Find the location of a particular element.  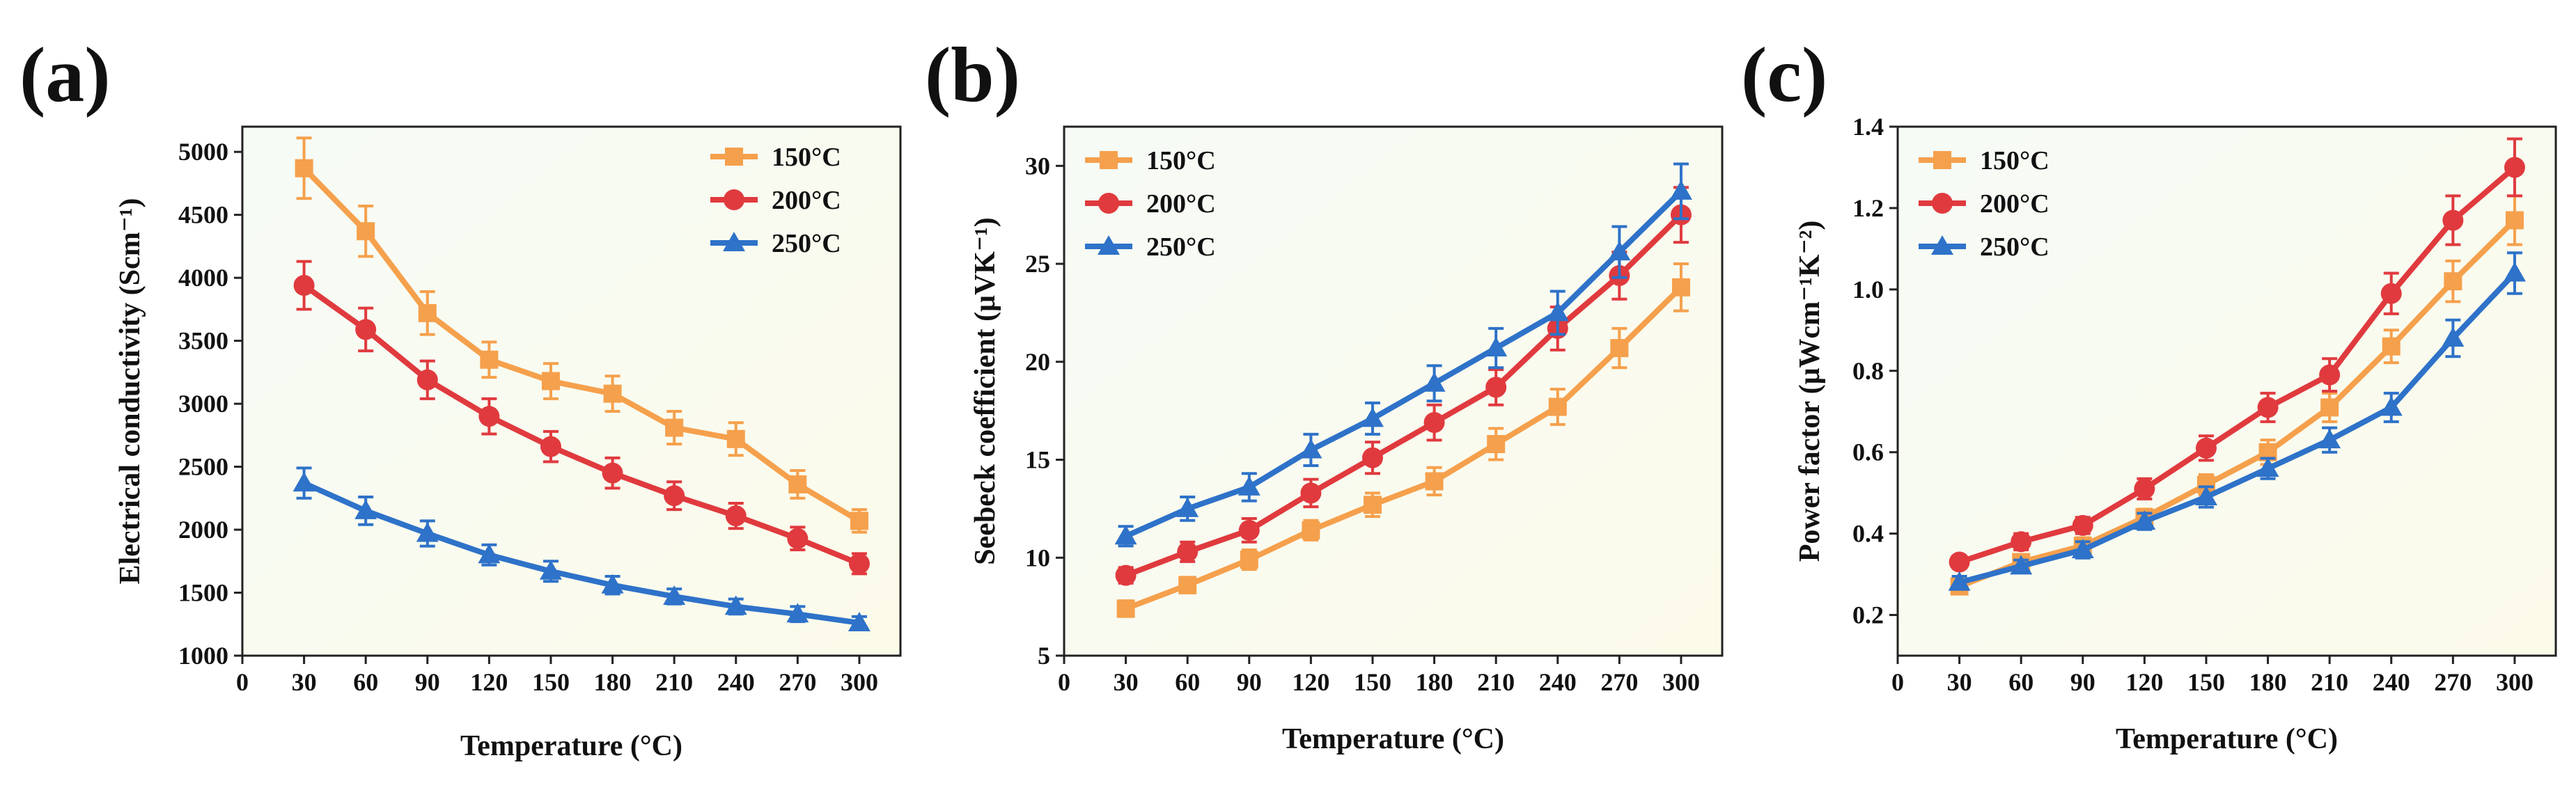

panel-a-legend-item-0: 150°C is located at coordinates (776, 157).